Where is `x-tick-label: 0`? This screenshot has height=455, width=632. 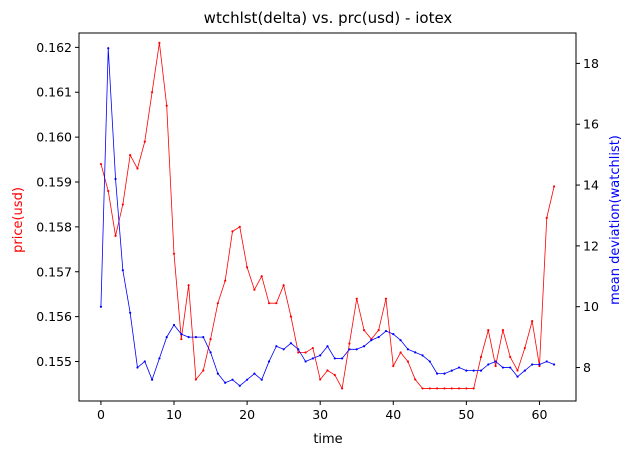 x-tick-label: 0 is located at coordinates (101, 414).